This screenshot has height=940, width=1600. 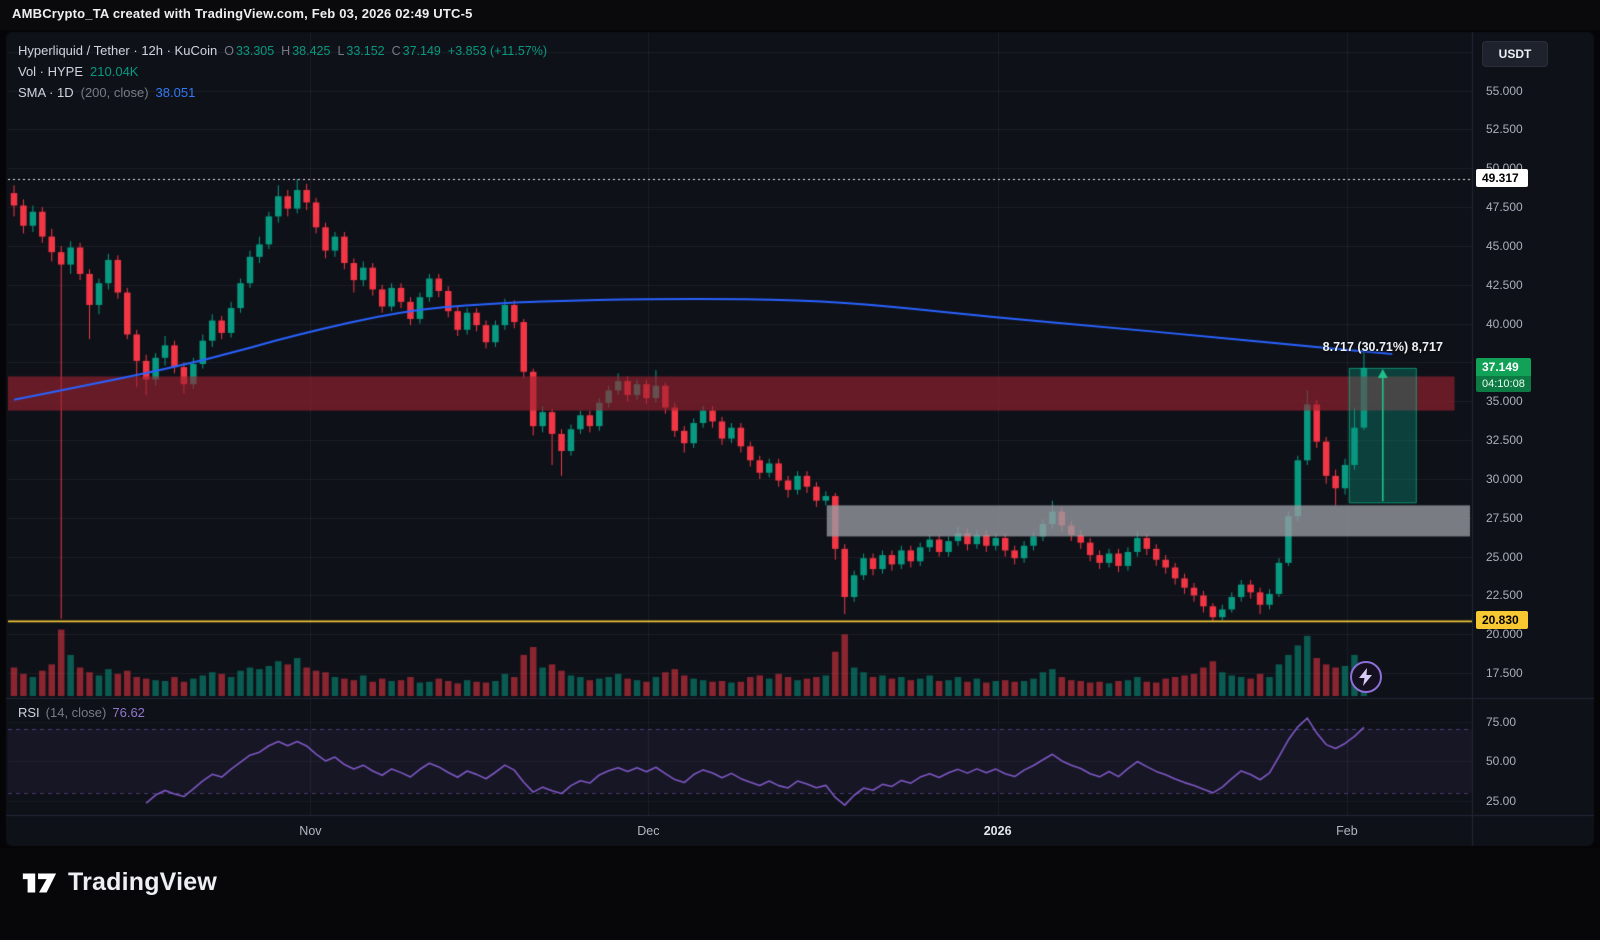 What do you see at coordinates (118, 50) in the screenshot?
I see `symbol-title: Hyperliquid / Tether · 12h · KuCoin` at bounding box center [118, 50].